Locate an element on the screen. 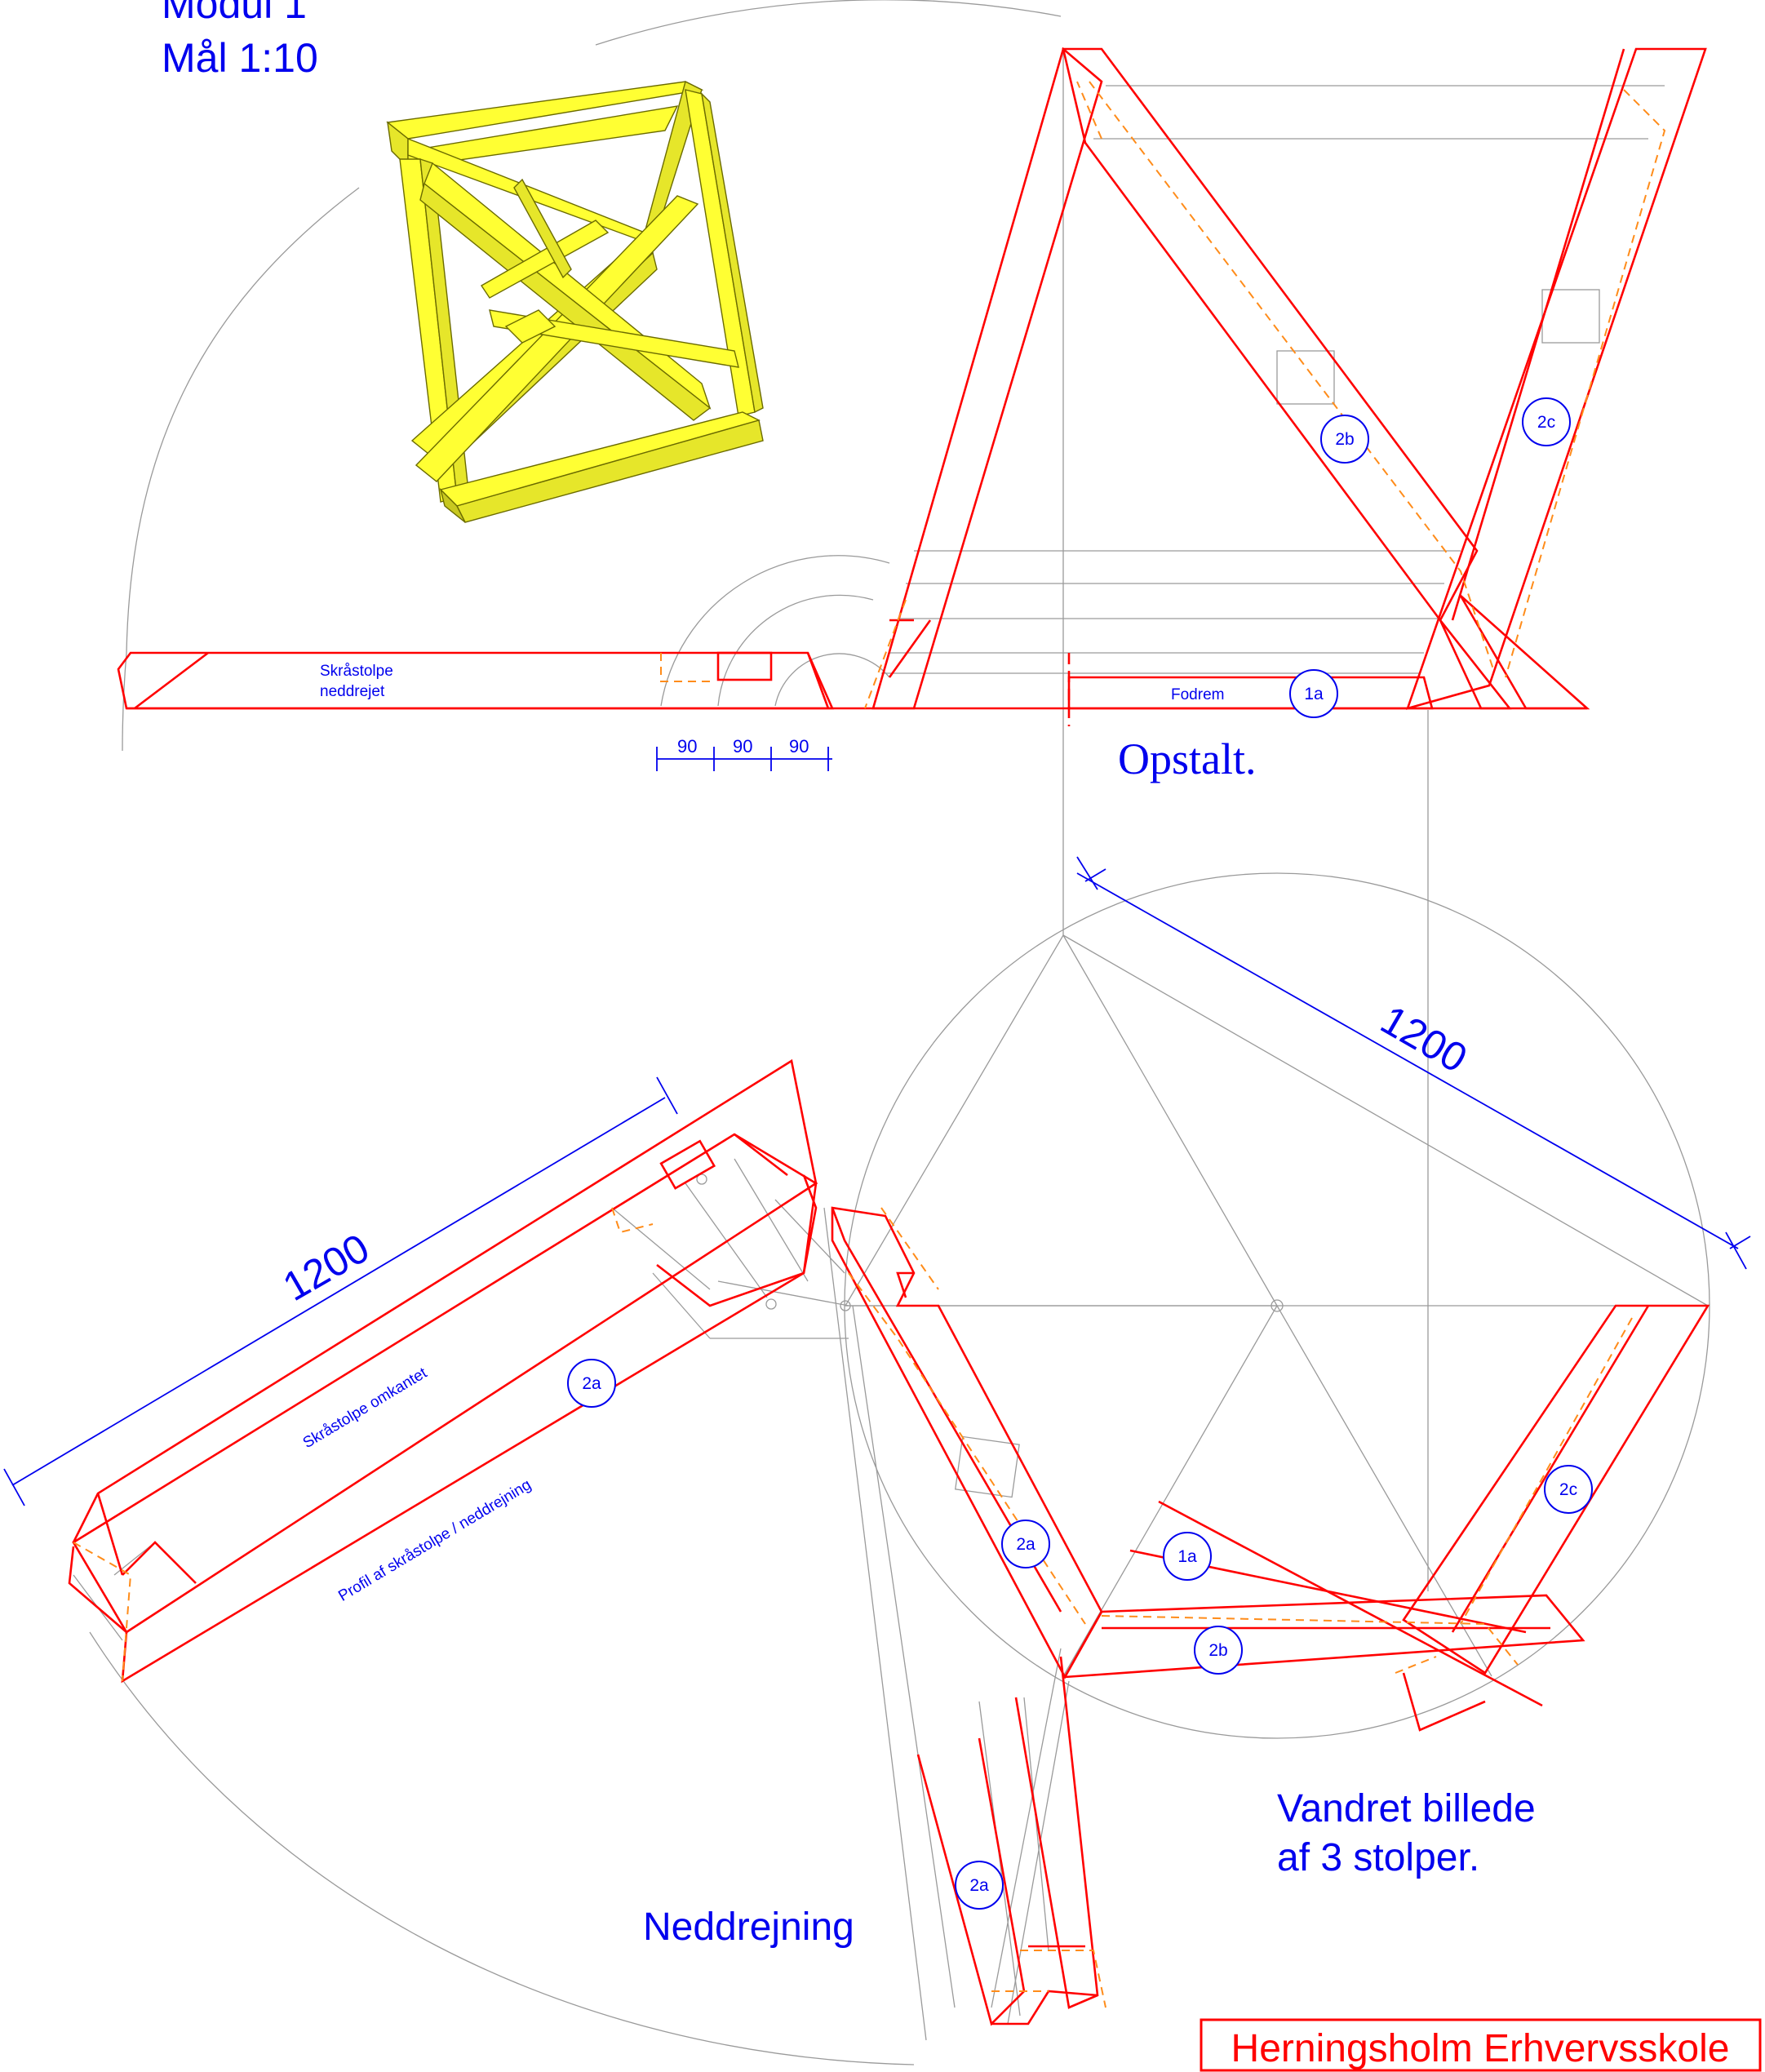 The image size is (1765, 2072). marker-2b-plan: 2b is located at coordinates (1219, 1651).